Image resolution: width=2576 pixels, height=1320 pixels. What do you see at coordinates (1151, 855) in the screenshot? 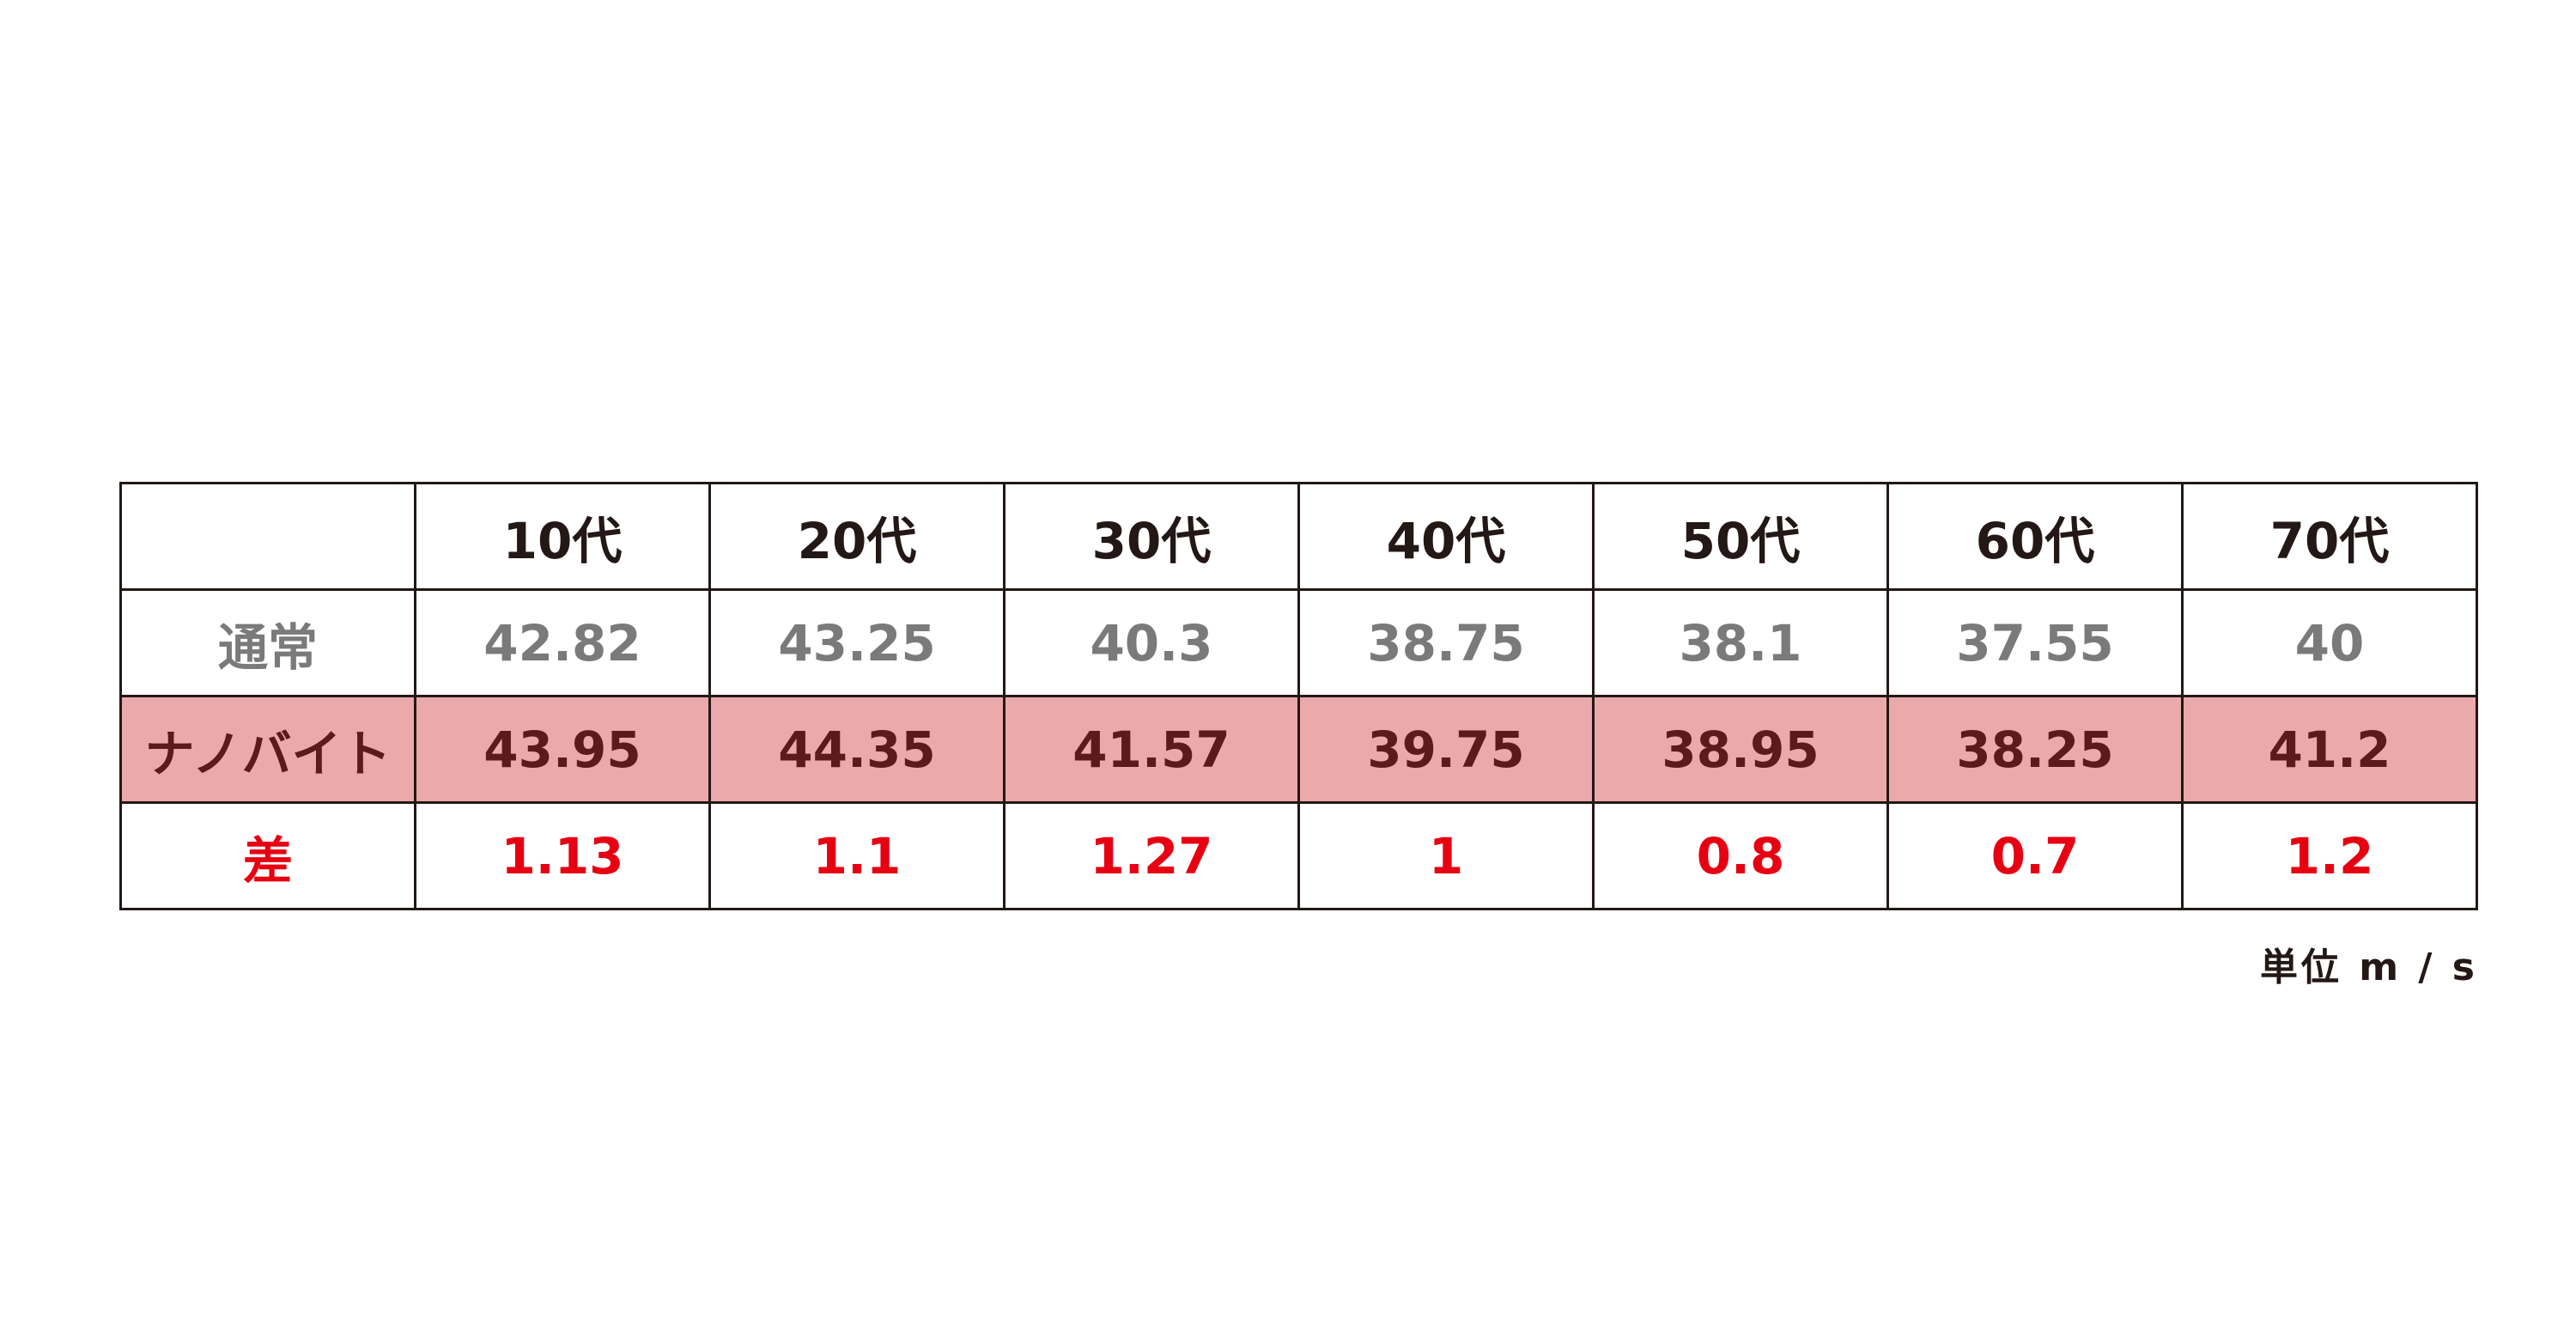
I see `table-cell: 1.27` at bounding box center [1151, 855].